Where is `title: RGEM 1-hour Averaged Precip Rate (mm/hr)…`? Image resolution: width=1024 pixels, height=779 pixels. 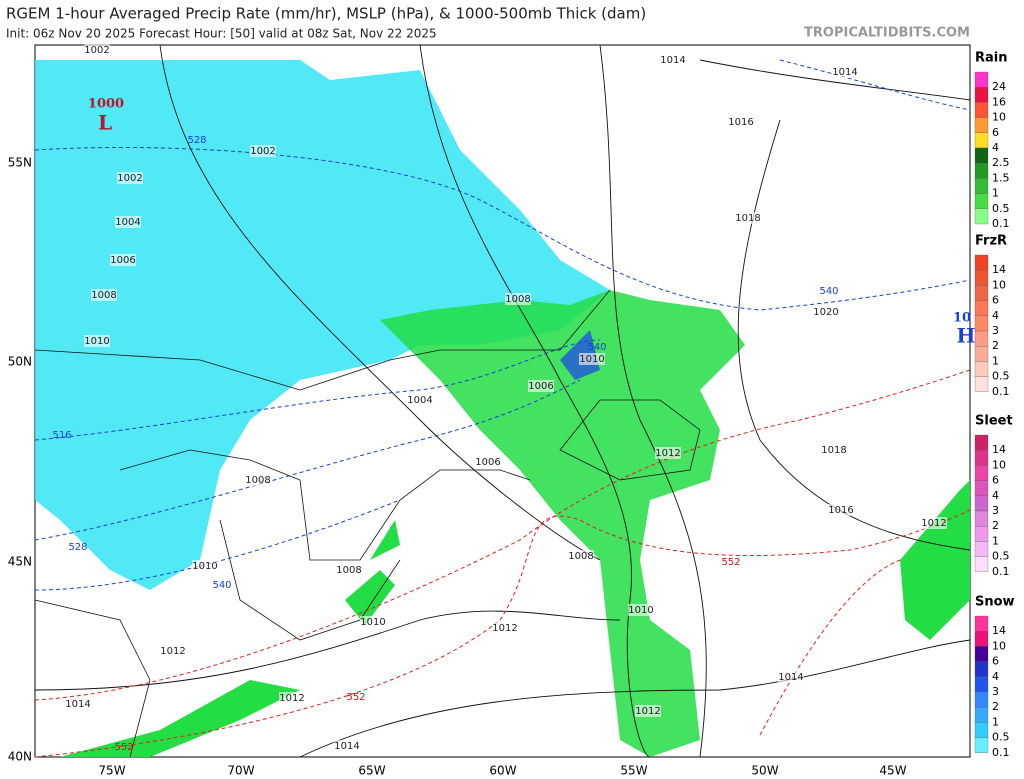
title: RGEM 1-hour Averaged Precip Rate (mm/hr)… is located at coordinates (326, 14).